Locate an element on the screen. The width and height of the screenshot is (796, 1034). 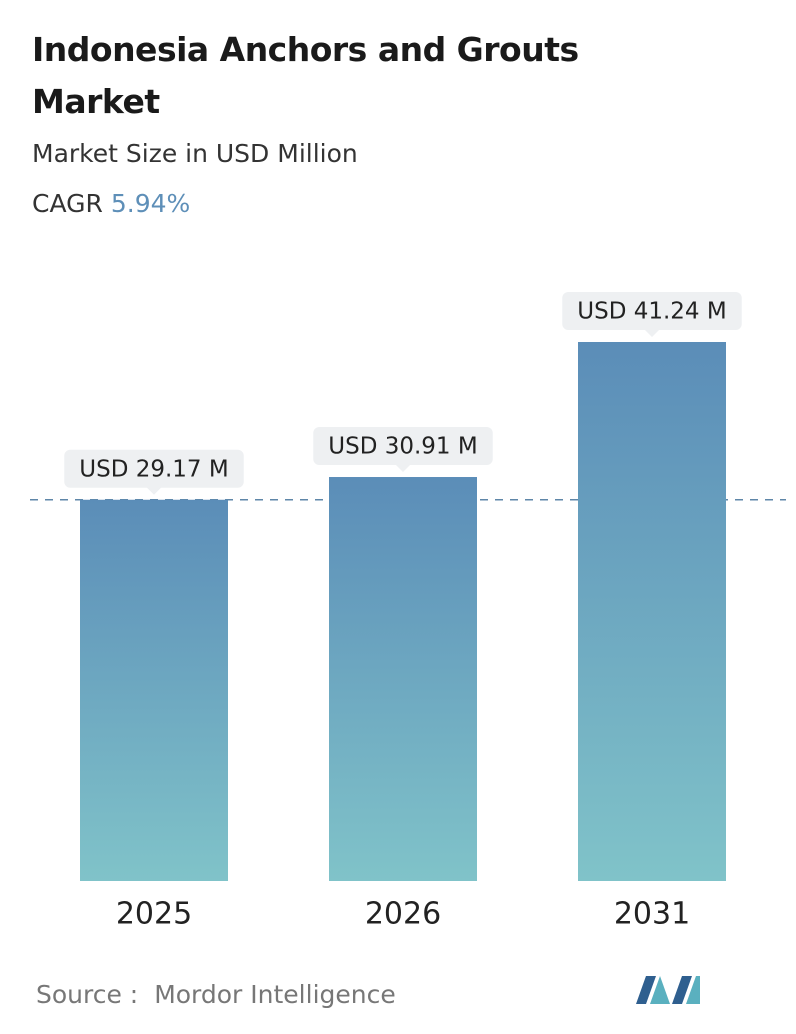
value-label: USD 29.17 M is located at coordinates (153, 469).